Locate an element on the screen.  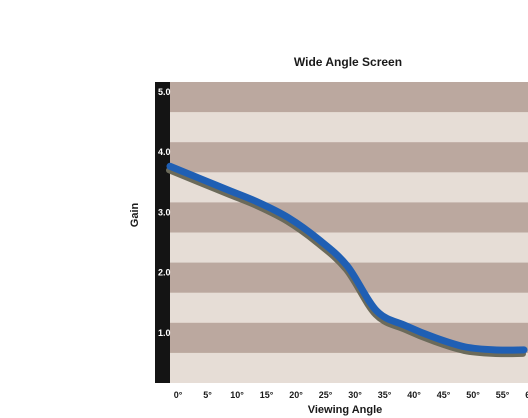
x-tick-label: 35° is located at coordinates (385, 395).